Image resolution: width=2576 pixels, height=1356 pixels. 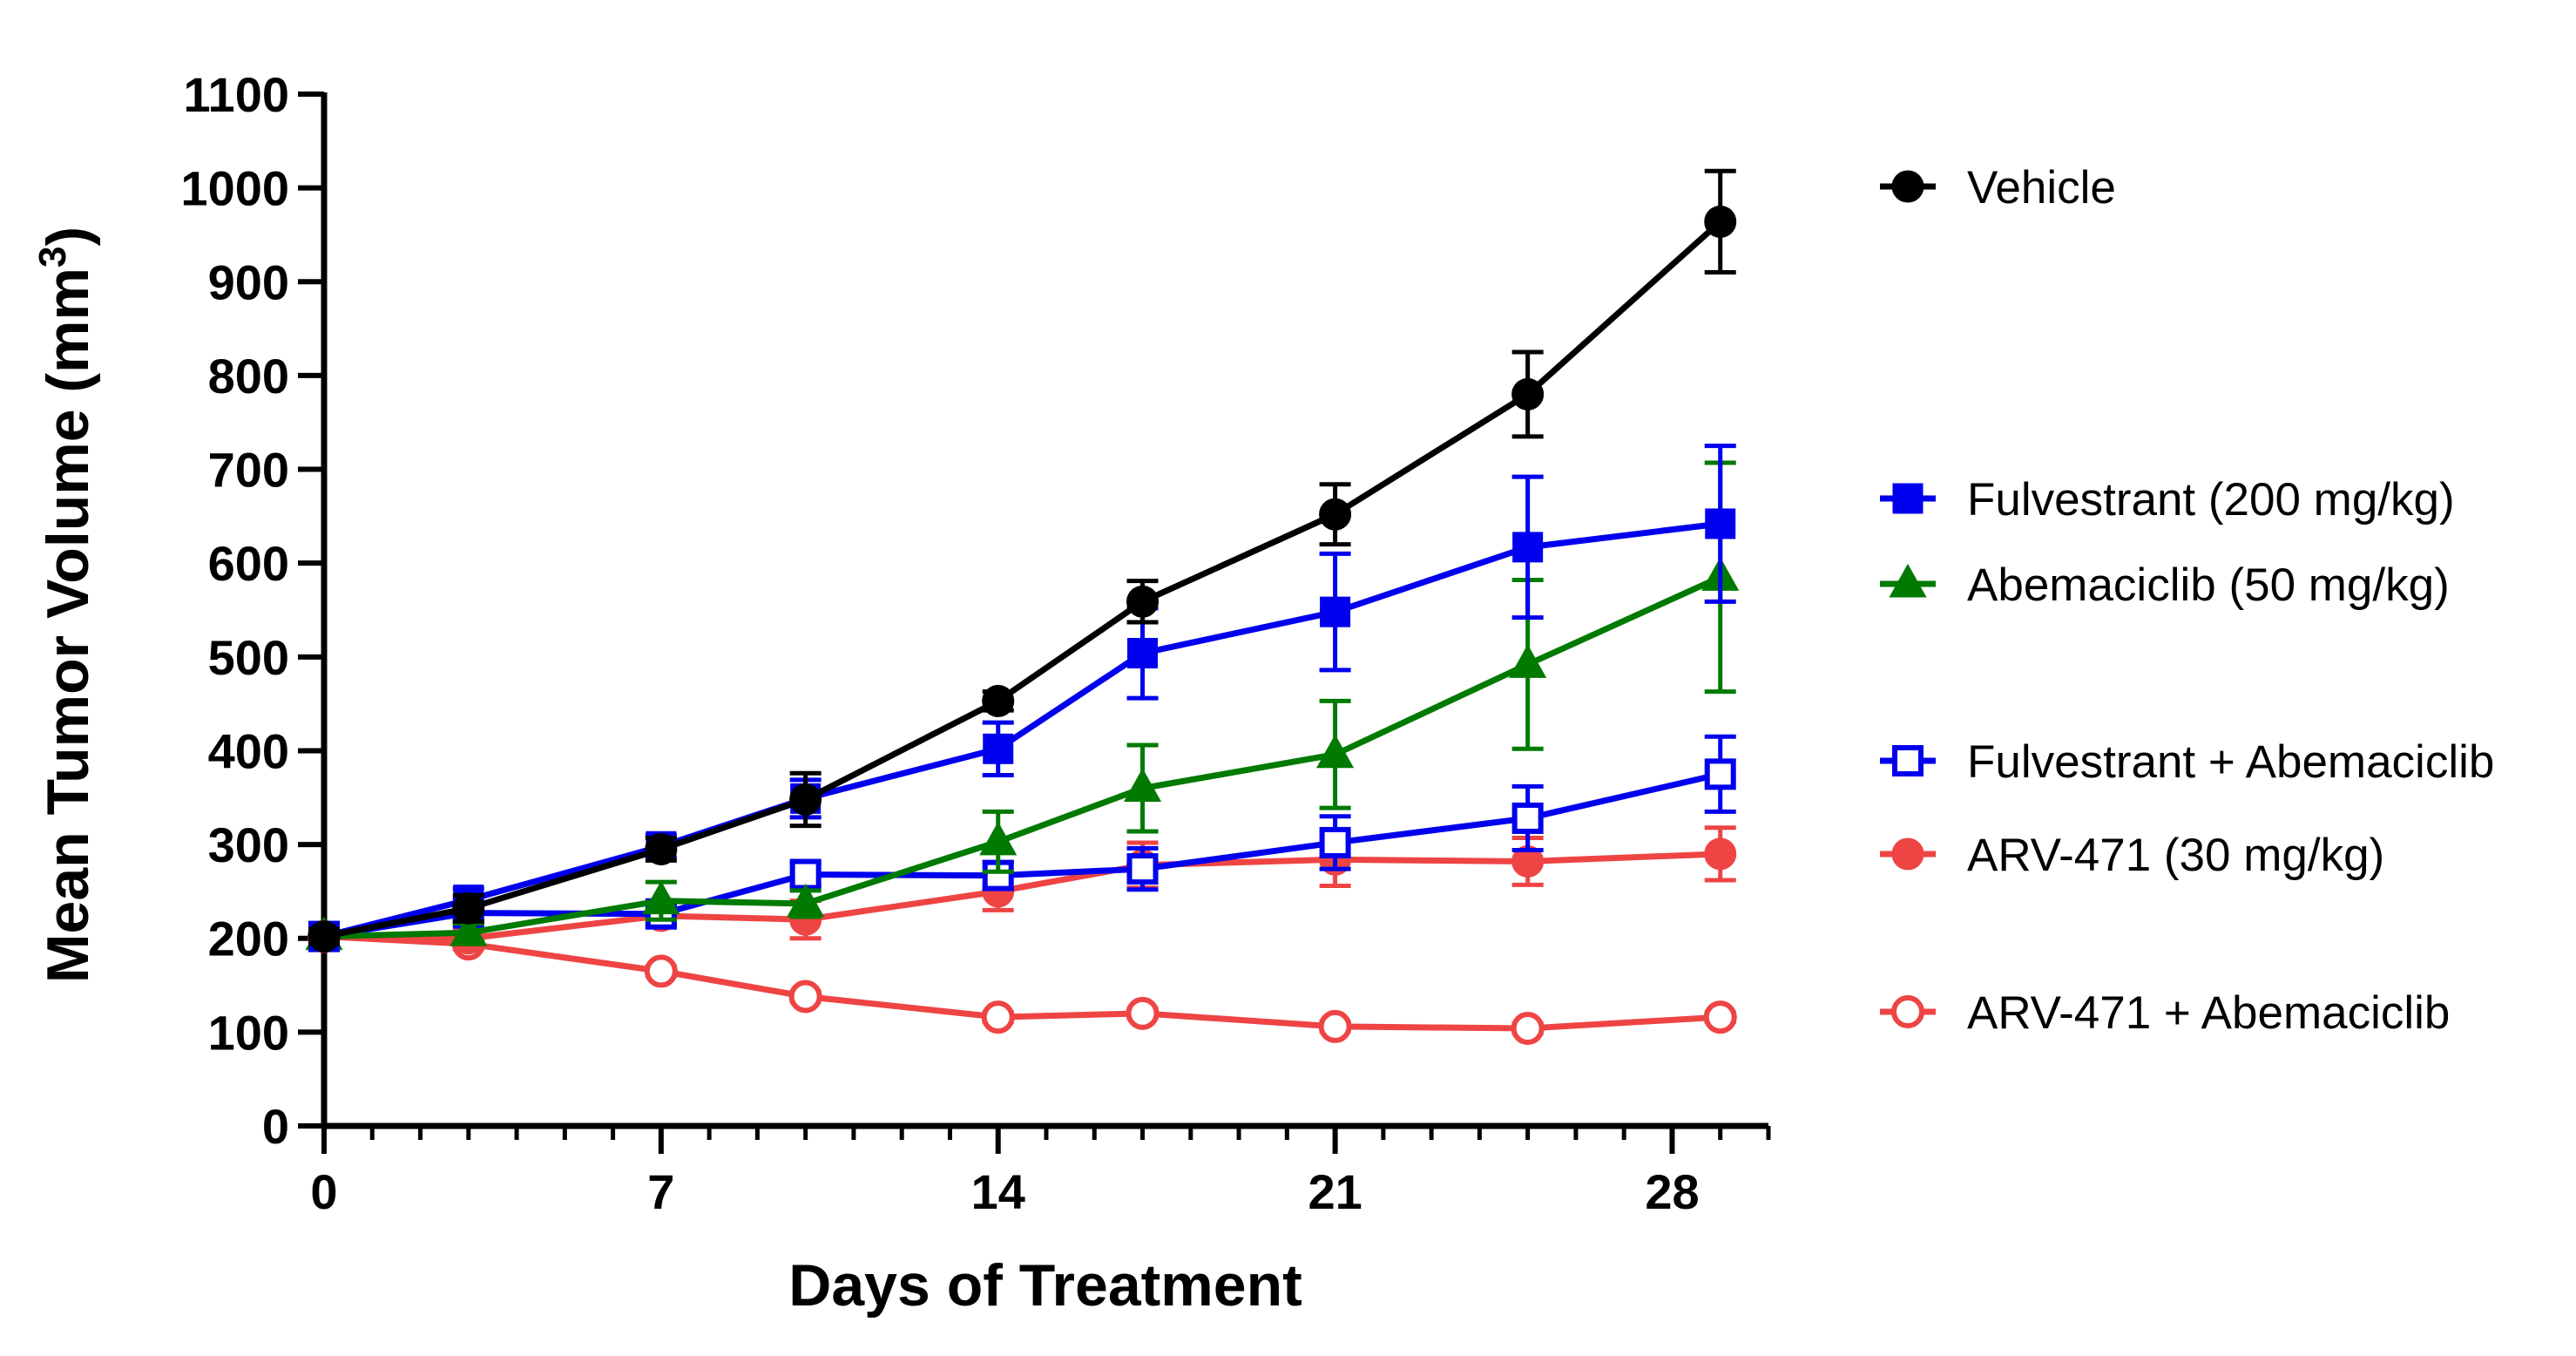 What do you see at coordinates (1335, 1191) in the screenshot?
I see `x-tick-label: 21` at bounding box center [1335, 1191].